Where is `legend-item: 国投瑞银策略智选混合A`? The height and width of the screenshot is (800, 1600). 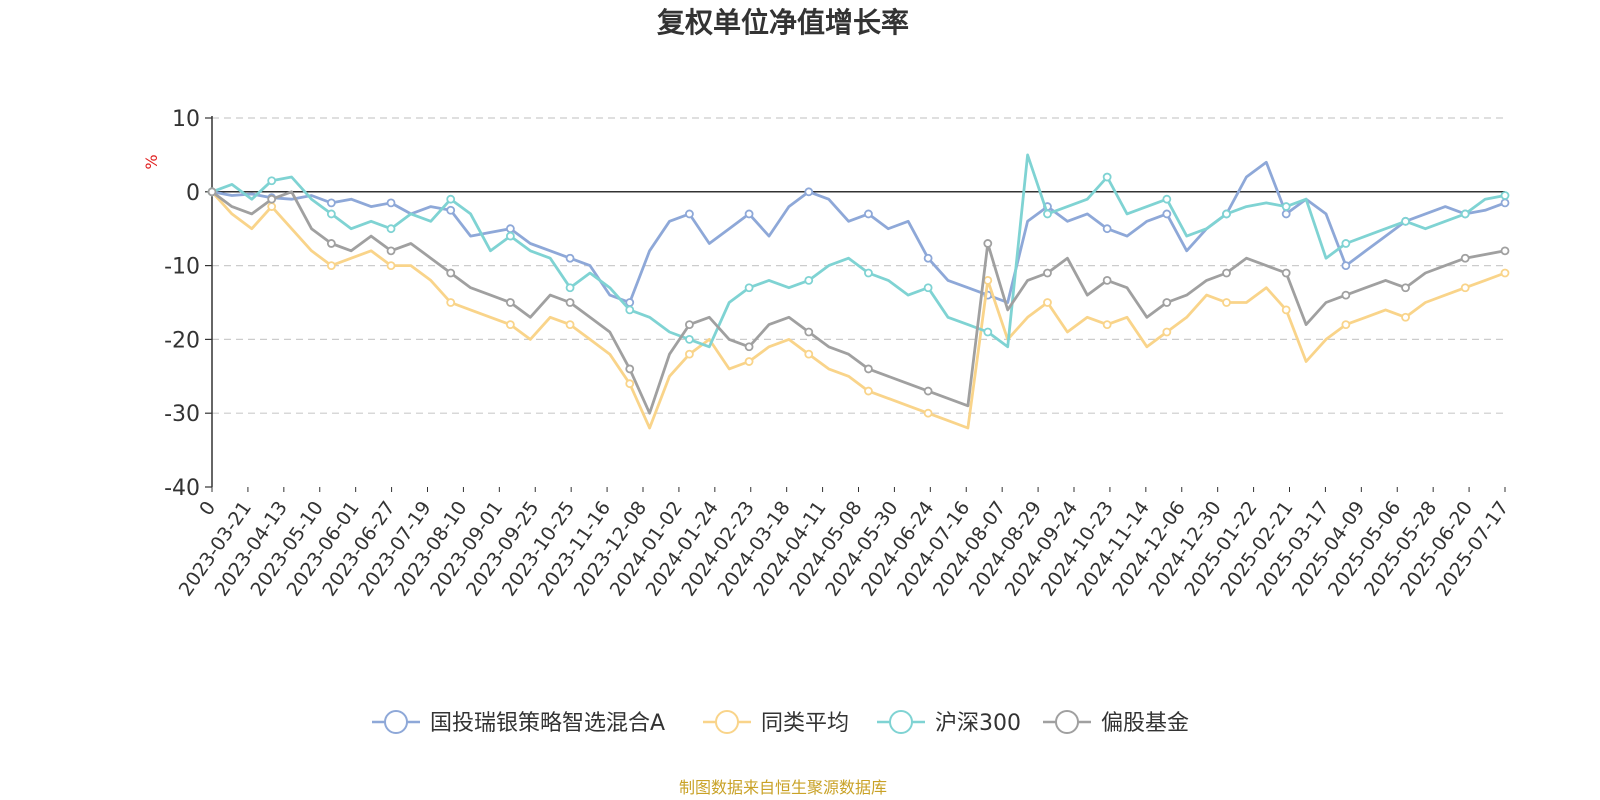 legend-item: 国投瑞银策略智选混合A is located at coordinates (518, 723).